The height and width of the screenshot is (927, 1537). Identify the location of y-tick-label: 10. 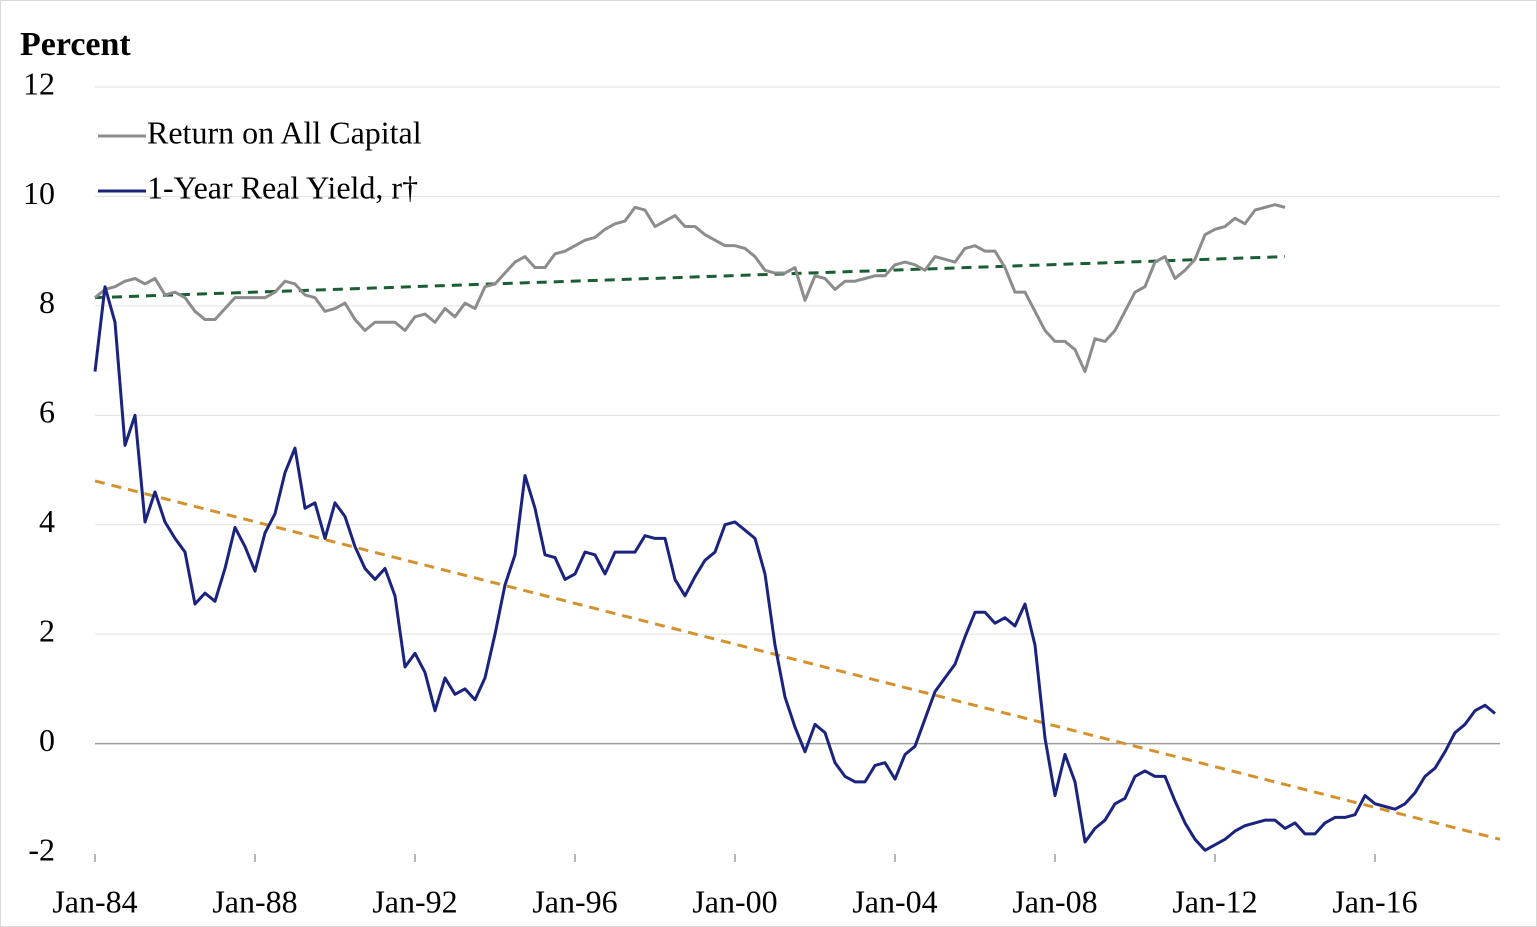
(39, 193).